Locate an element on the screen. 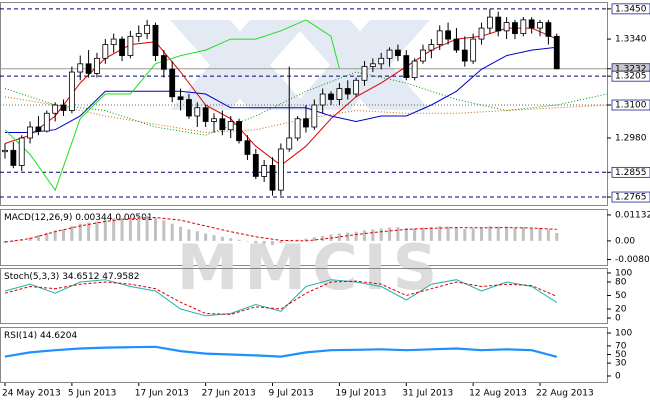 The image size is (650, 400). x-tick-label: 24 May 2013 is located at coordinates (31, 394).